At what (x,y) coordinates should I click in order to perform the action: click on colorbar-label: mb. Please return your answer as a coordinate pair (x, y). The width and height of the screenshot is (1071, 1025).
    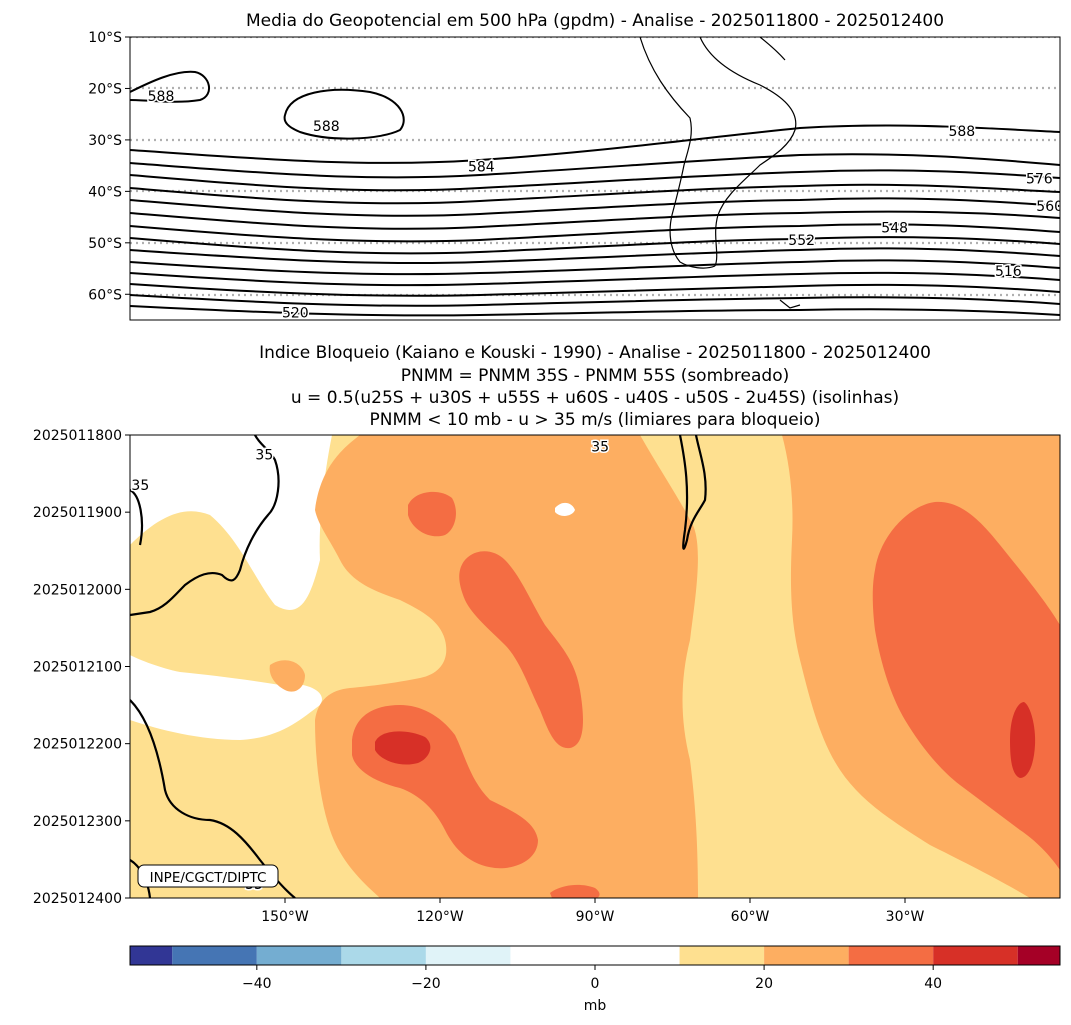
    Looking at the image, I should click on (595, 1006).